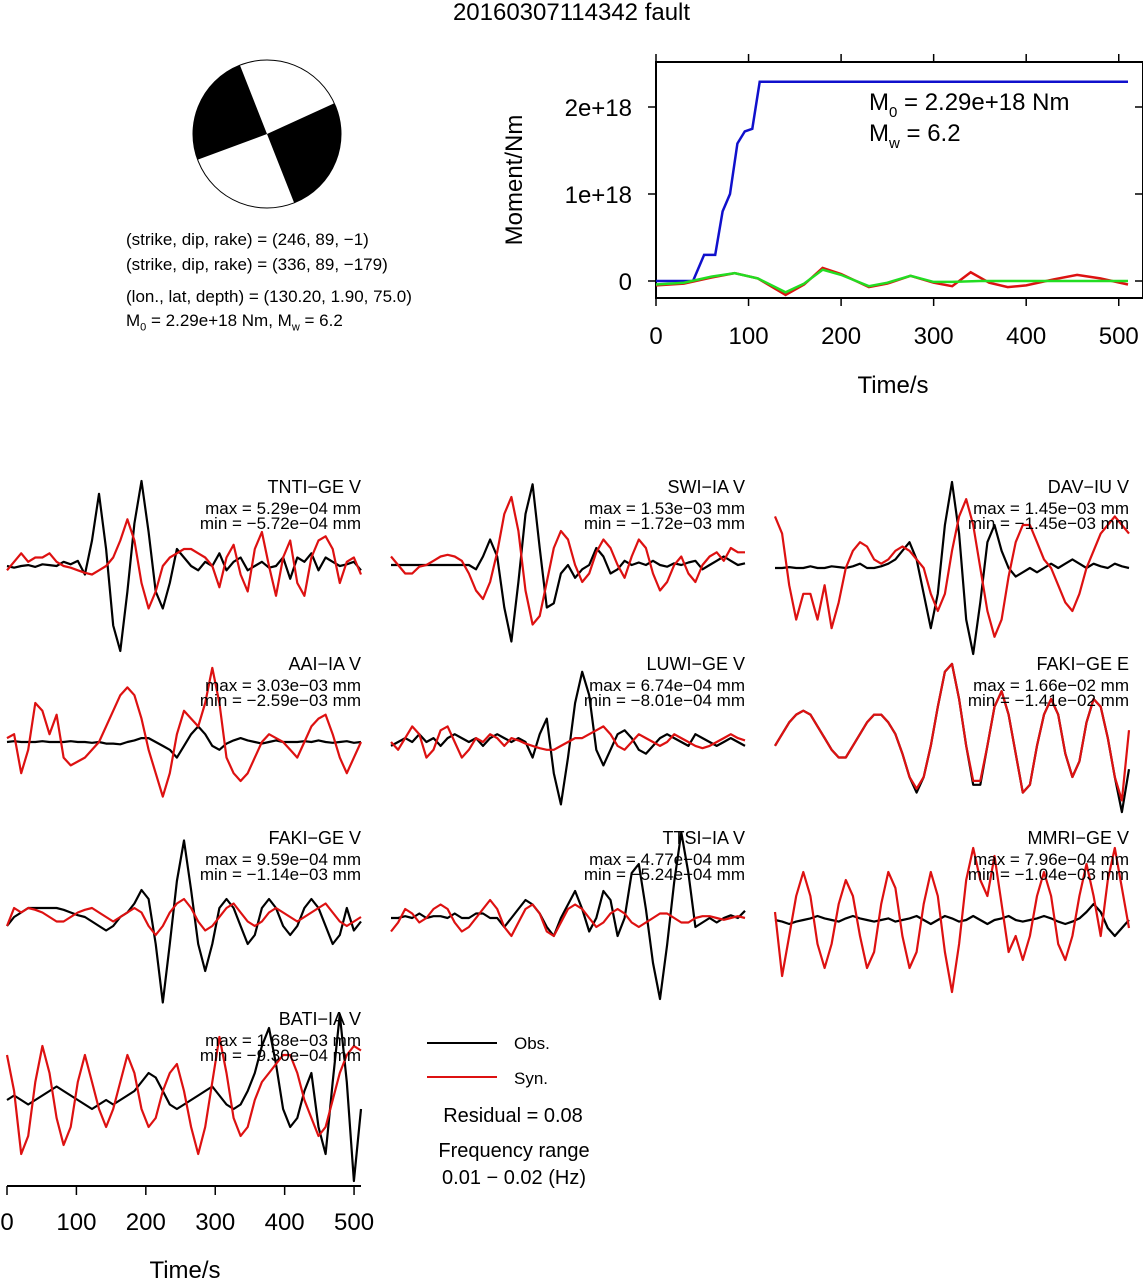 This screenshot has height=1281, width=1143. I want to click on moment-plot-frame, so click(899, 180).